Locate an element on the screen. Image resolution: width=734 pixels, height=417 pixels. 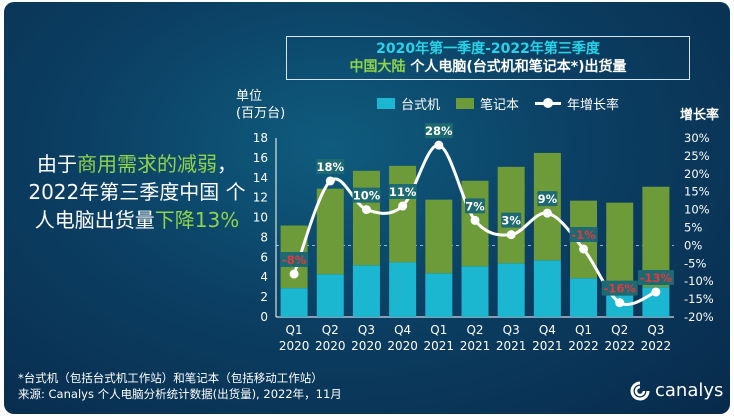
y-tick-label: 8 is located at coordinates (264, 237).